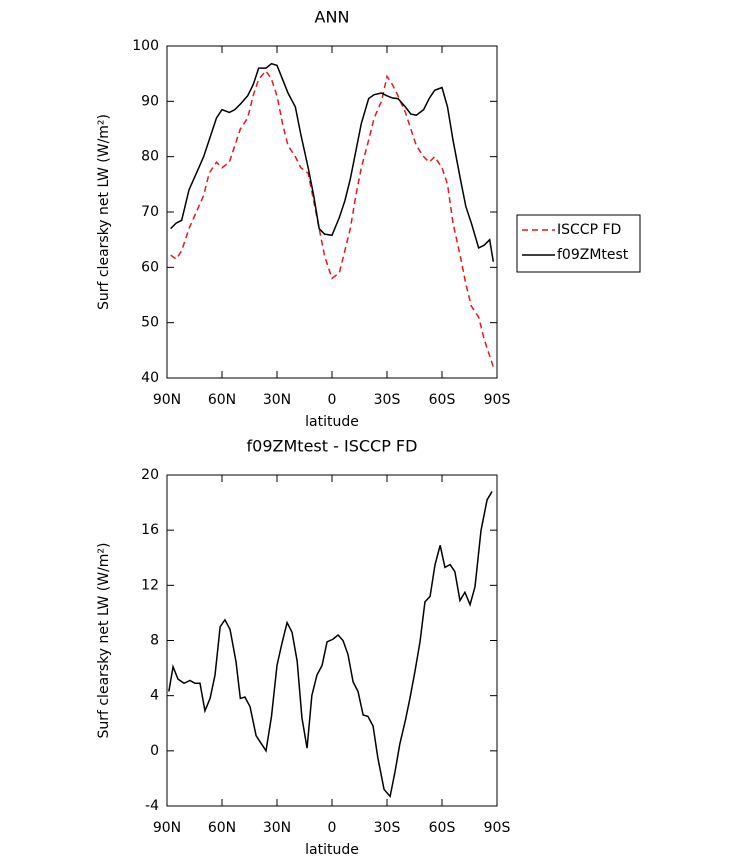 The height and width of the screenshot is (866, 733). I want to click on y-tick-label: 80, so click(150, 157).